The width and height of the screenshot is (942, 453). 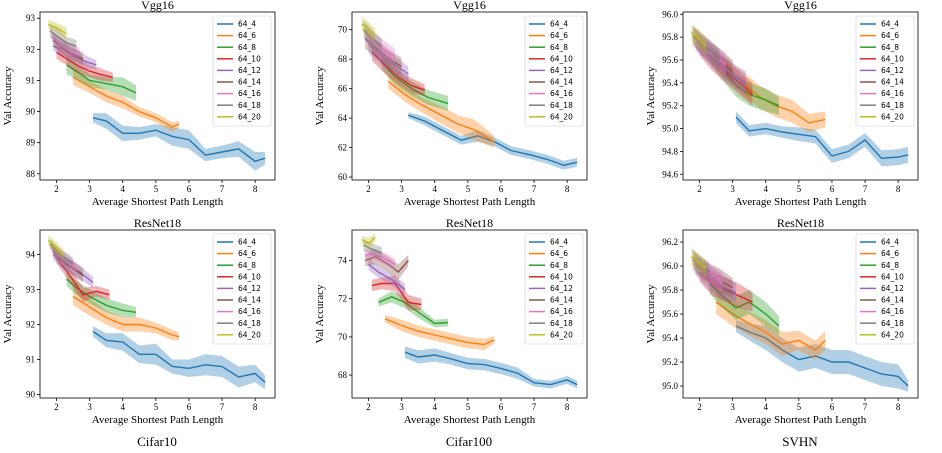 What do you see at coordinates (343, 177) in the screenshot?
I see `y-tick-label: 60` at bounding box center [343, 177].